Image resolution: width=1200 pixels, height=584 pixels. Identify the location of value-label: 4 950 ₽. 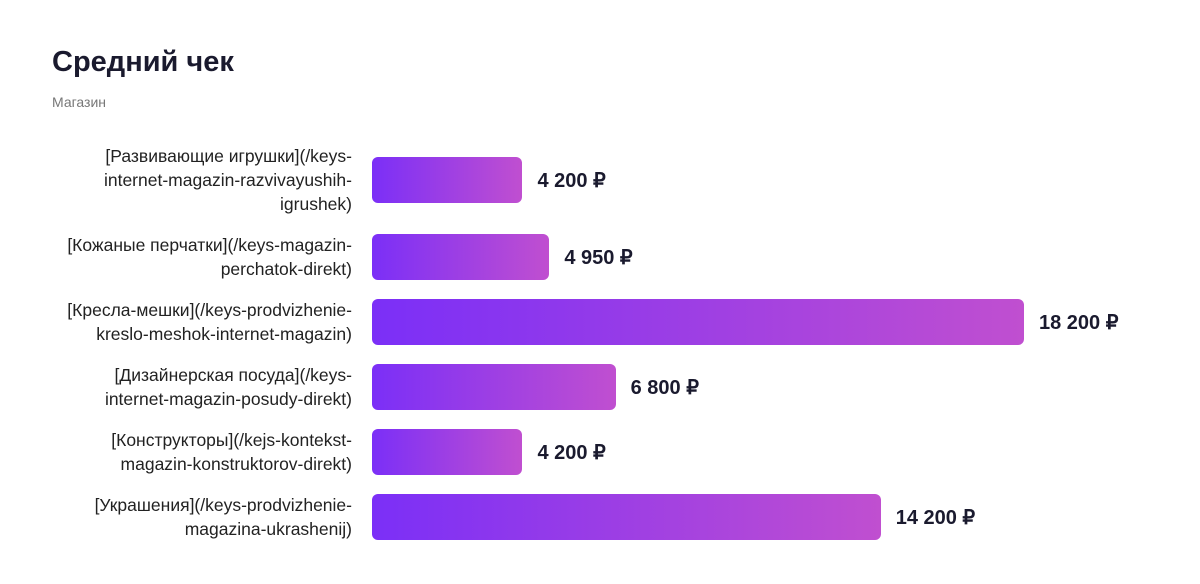
(598, 257).